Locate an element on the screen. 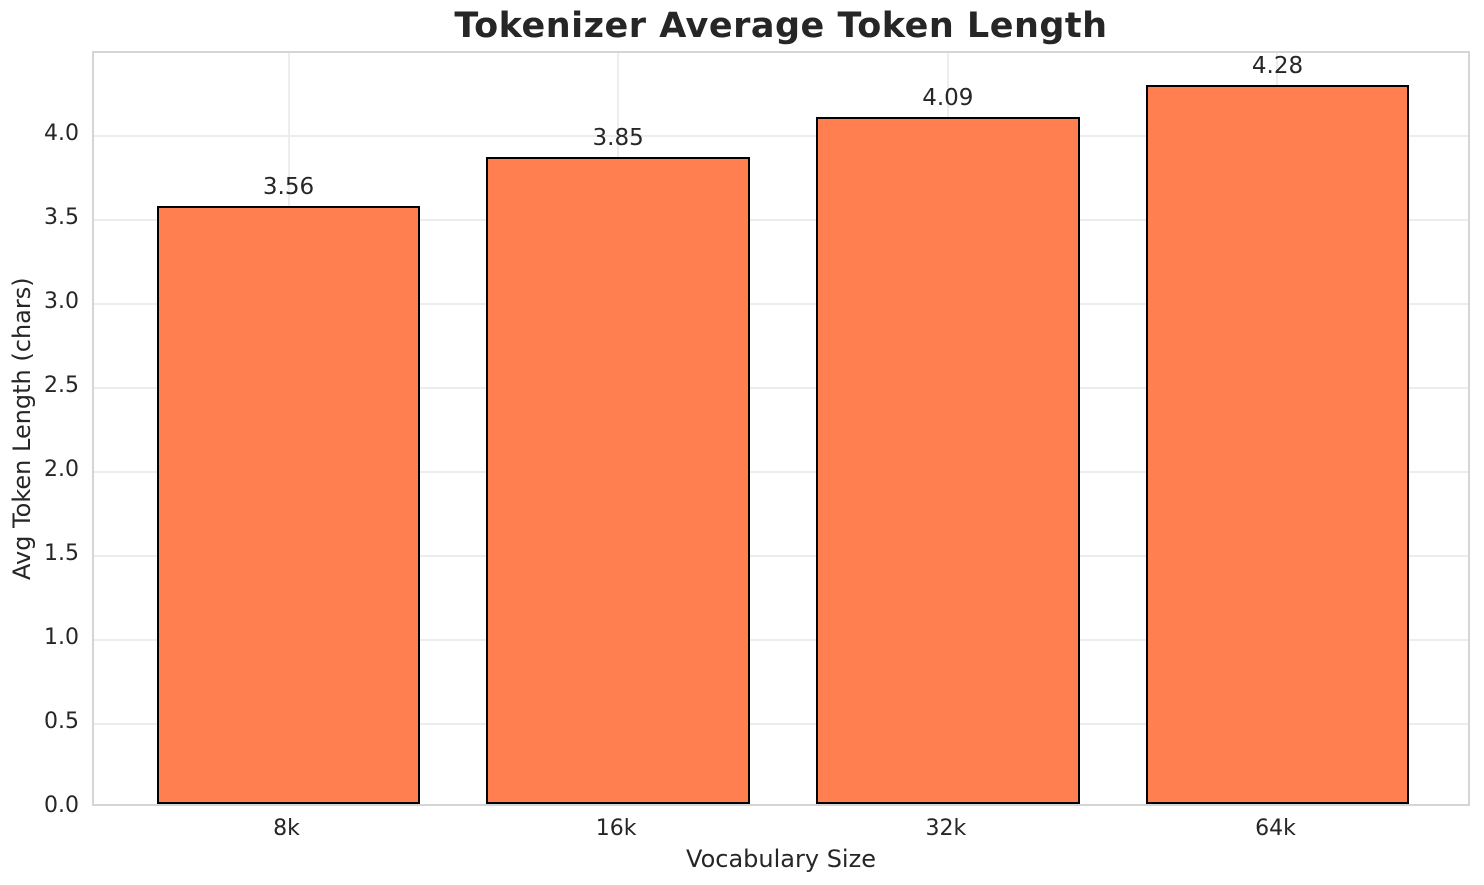  bar-value-label: 3.85 is located at coordinates (618, 138).